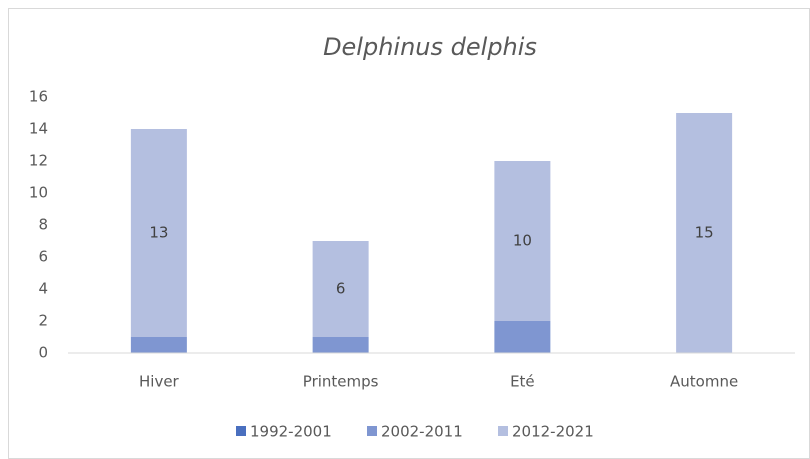 Image resolution: width=810 pixels, height=459 pixels. I want to click on legend-label: 1992-2001, so click(291, 432).